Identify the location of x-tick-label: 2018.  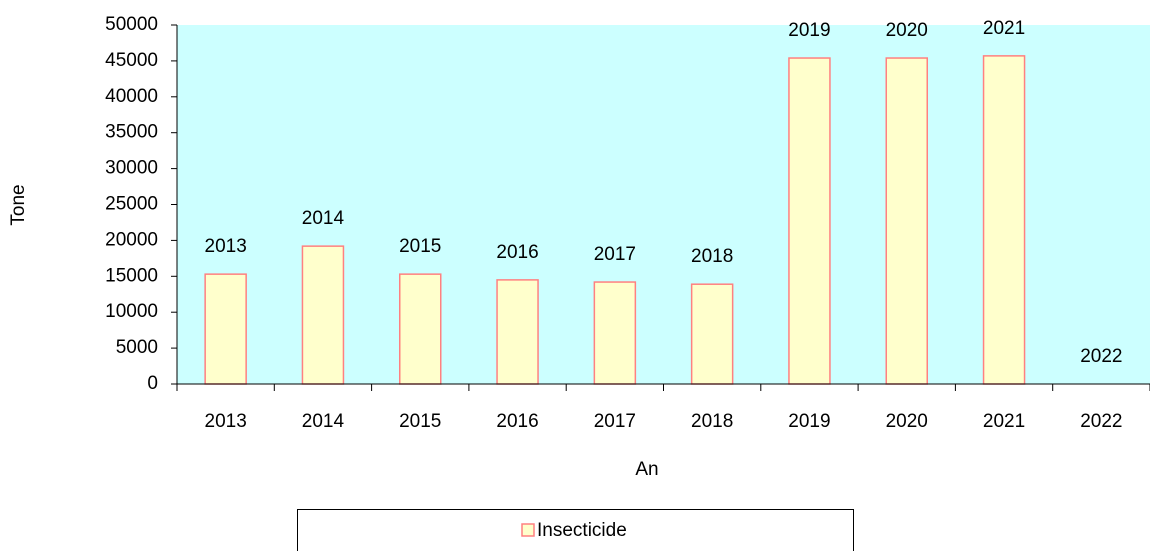
(712, 421).